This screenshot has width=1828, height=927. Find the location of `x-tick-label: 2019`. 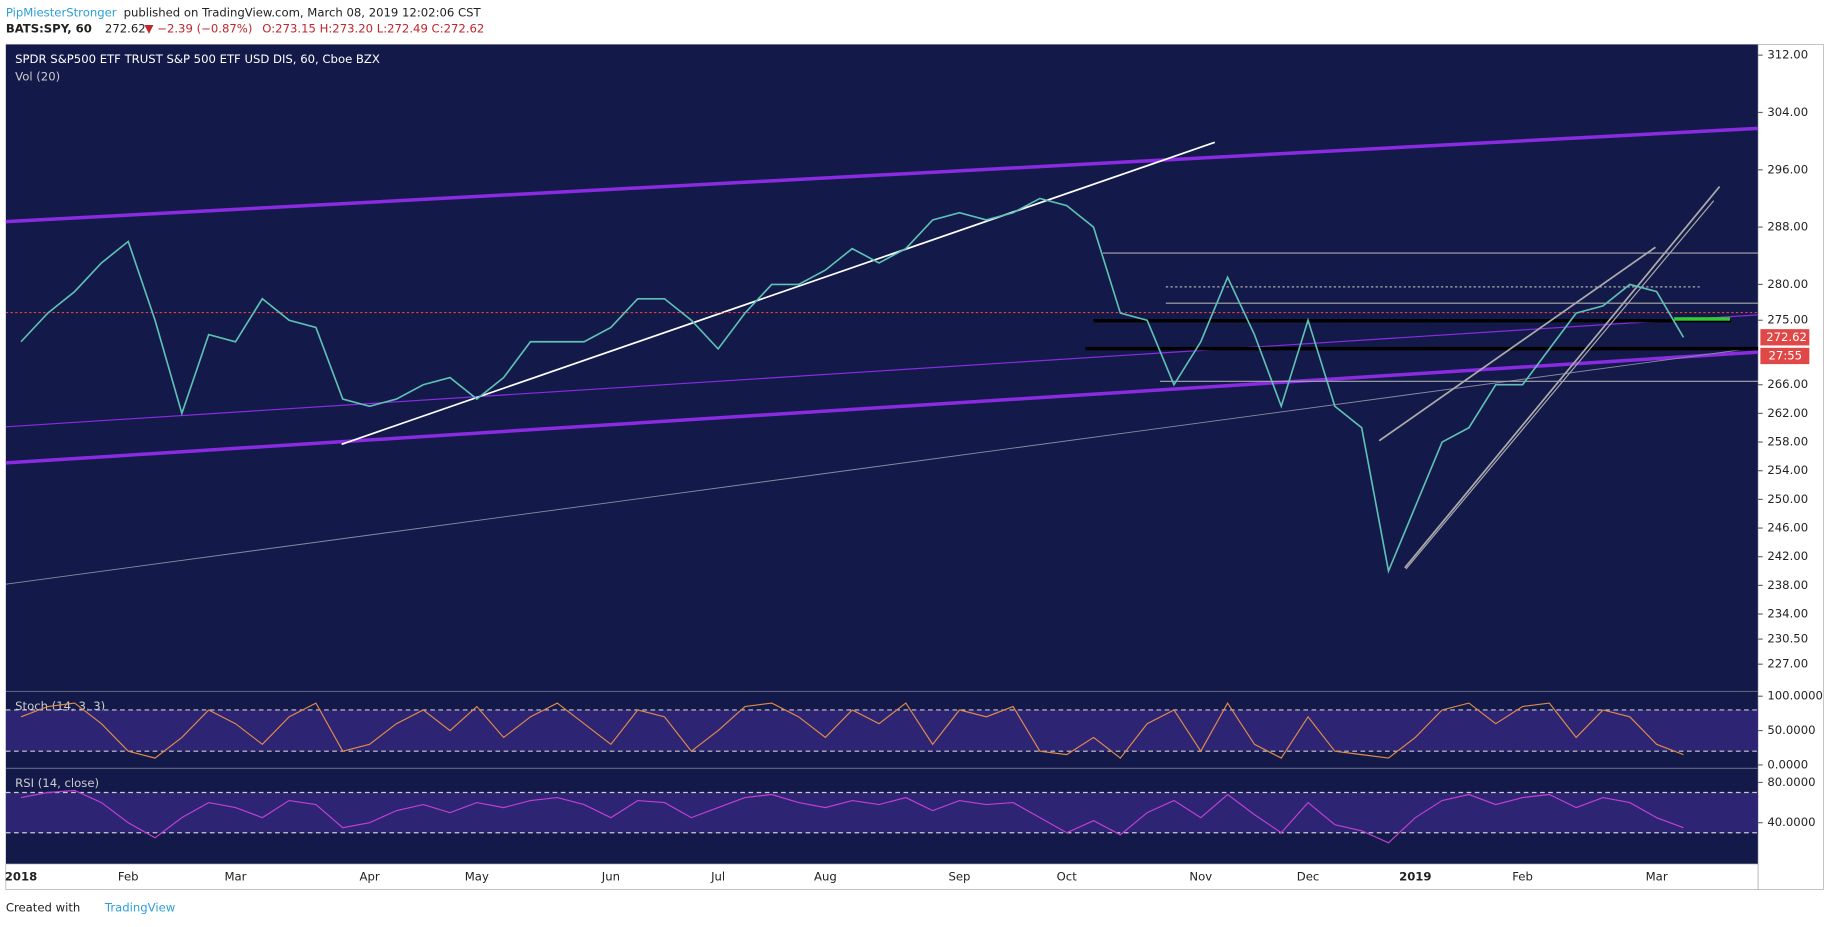

x-tick-label: 2019 is located at coordinates (1415, 876).